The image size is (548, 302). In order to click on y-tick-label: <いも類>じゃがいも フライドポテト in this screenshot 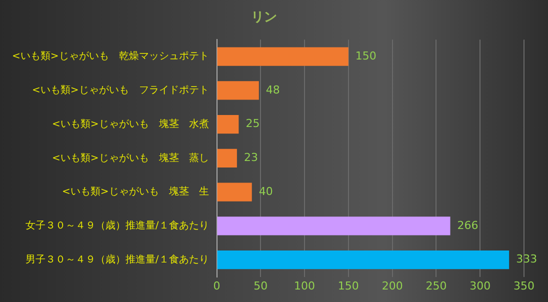, I will do `click(120, 90)`.